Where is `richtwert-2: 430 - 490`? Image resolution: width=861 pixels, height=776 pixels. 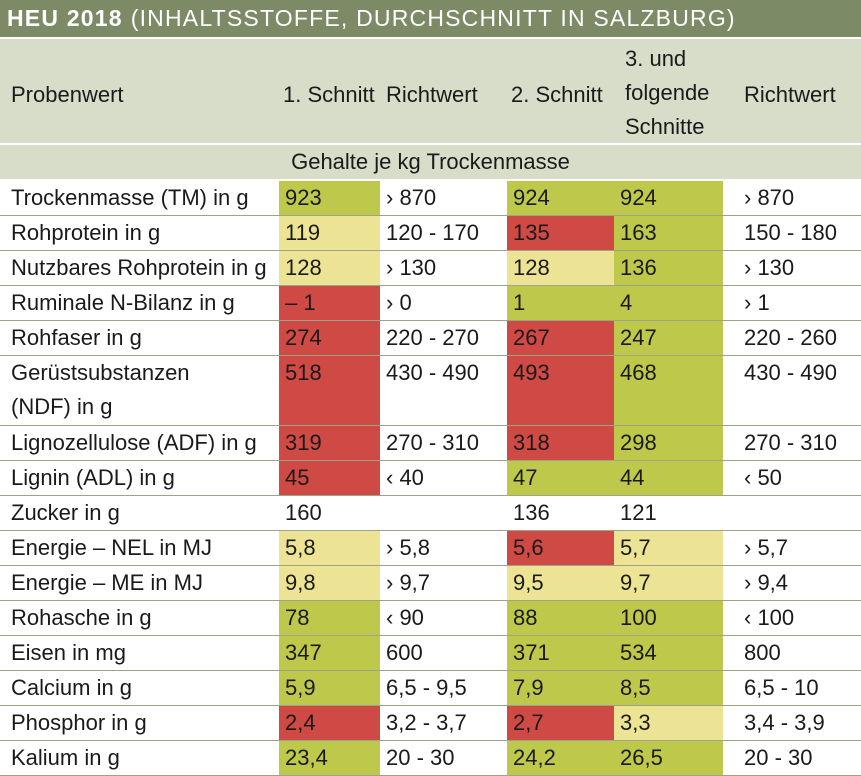 richtwert-2: 430 - 490 is located at coordinates (790, 372).